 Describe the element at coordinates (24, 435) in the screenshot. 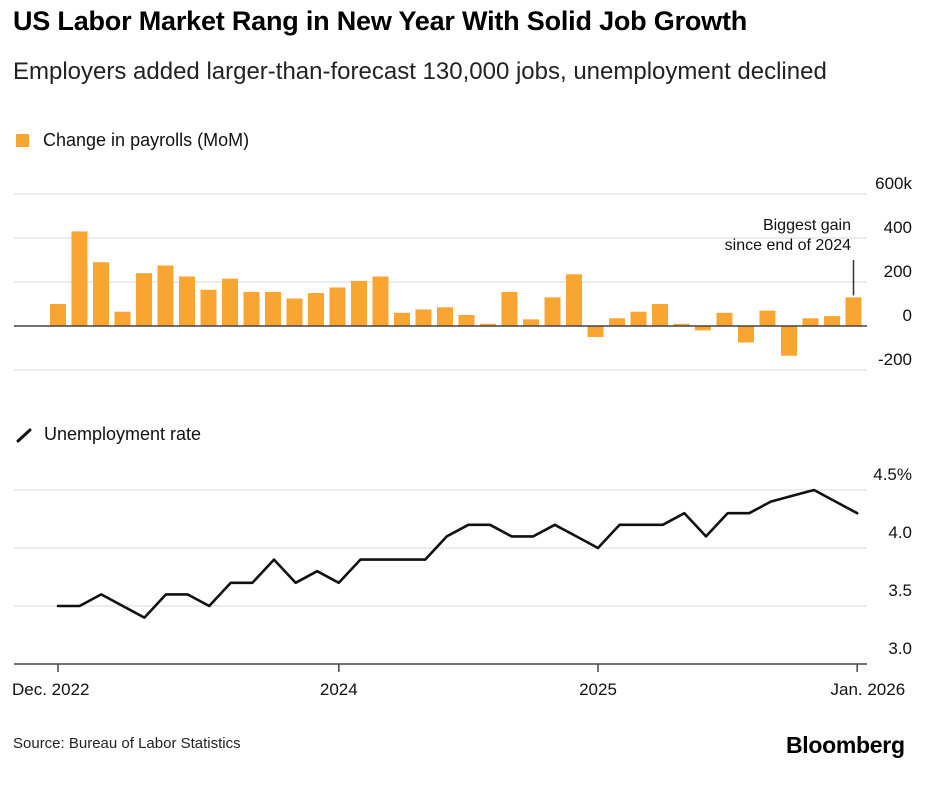

I see `line-legend-swatch` at that location.